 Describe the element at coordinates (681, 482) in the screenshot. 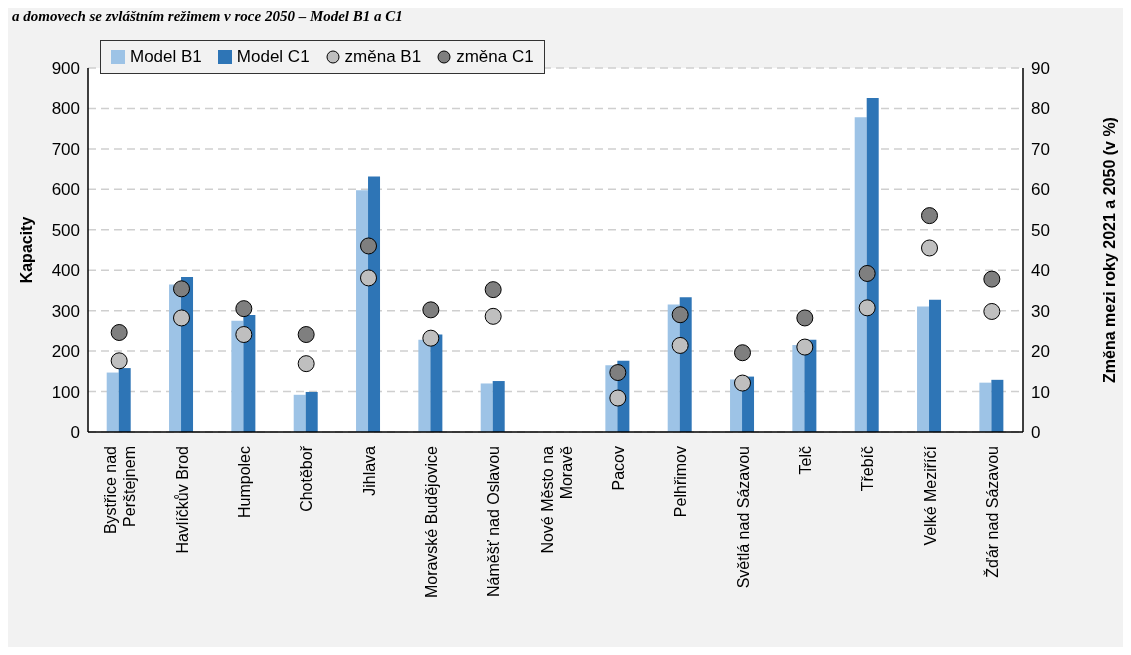

I see `x-tick-label: Pelhřimov` at that location.